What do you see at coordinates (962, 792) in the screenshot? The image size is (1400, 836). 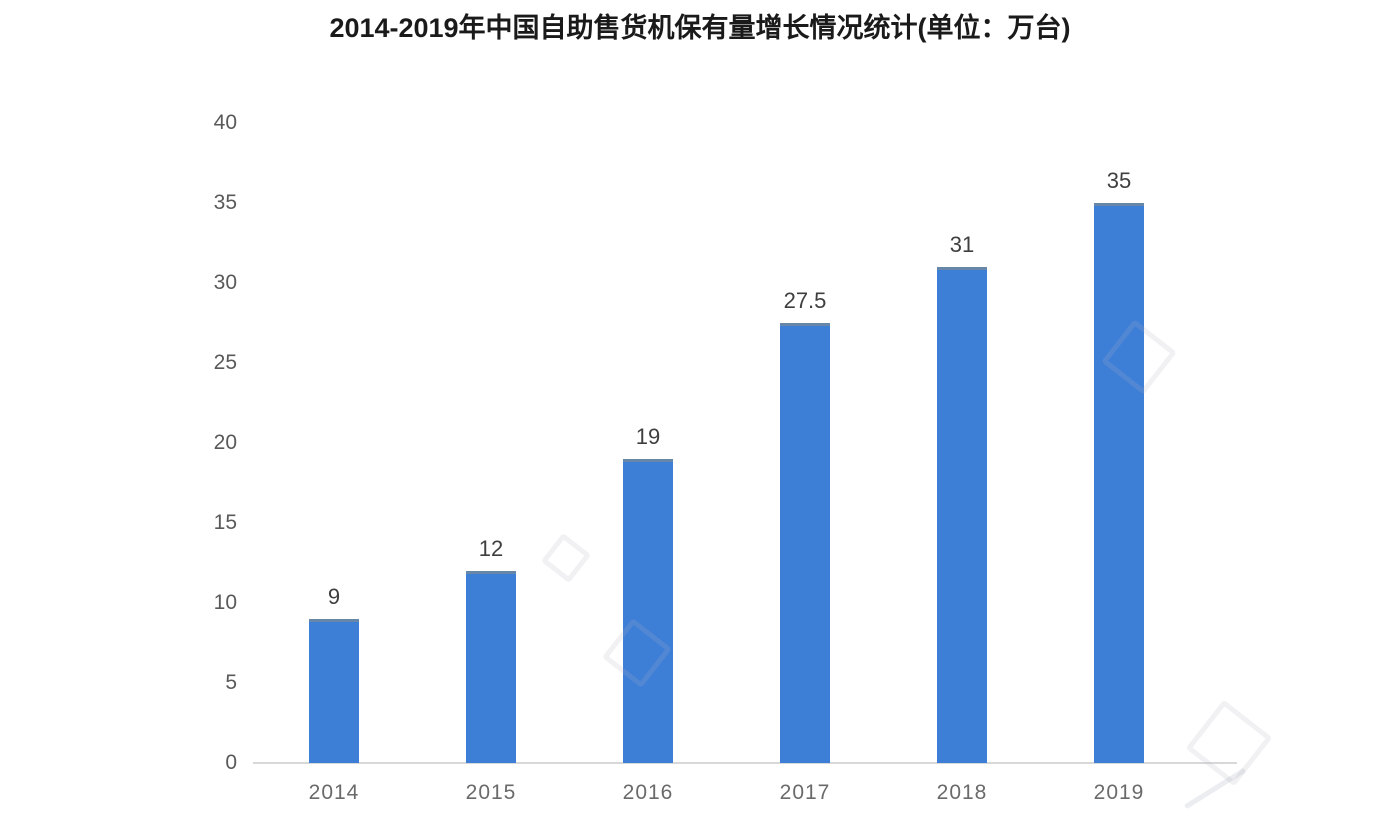 I see `x-axis-category-label: 2018` at bounding box center [962, 792].